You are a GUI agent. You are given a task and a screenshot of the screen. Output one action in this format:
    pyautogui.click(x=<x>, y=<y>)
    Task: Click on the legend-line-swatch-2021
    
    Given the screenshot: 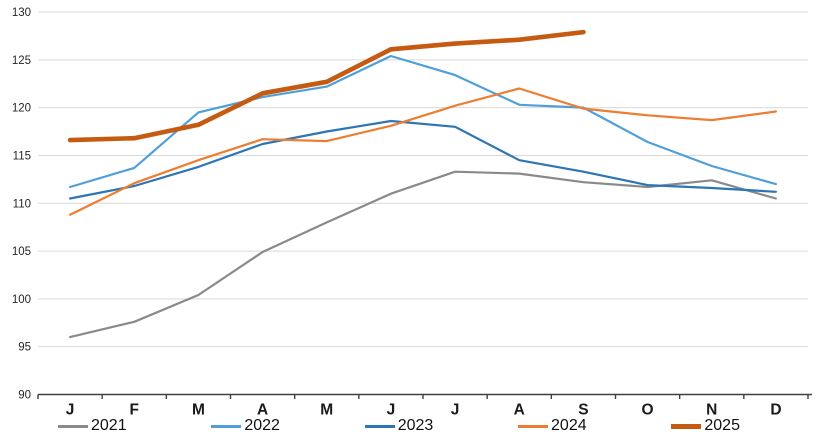 What is the action you would take?
    pyautogui.click(x=73, y=426)
    